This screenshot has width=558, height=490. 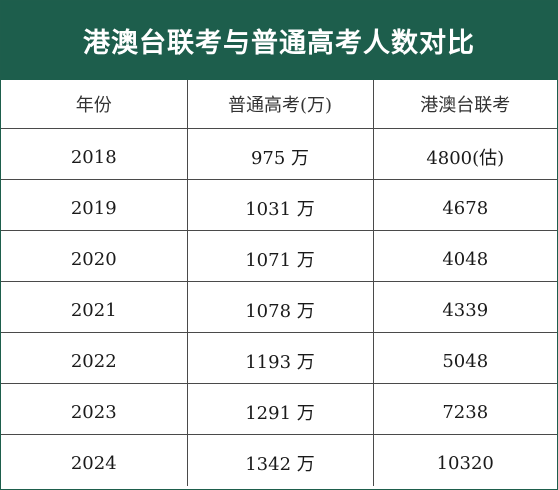 I want to click on year-cell: 2019, so click(x=94, y=205).